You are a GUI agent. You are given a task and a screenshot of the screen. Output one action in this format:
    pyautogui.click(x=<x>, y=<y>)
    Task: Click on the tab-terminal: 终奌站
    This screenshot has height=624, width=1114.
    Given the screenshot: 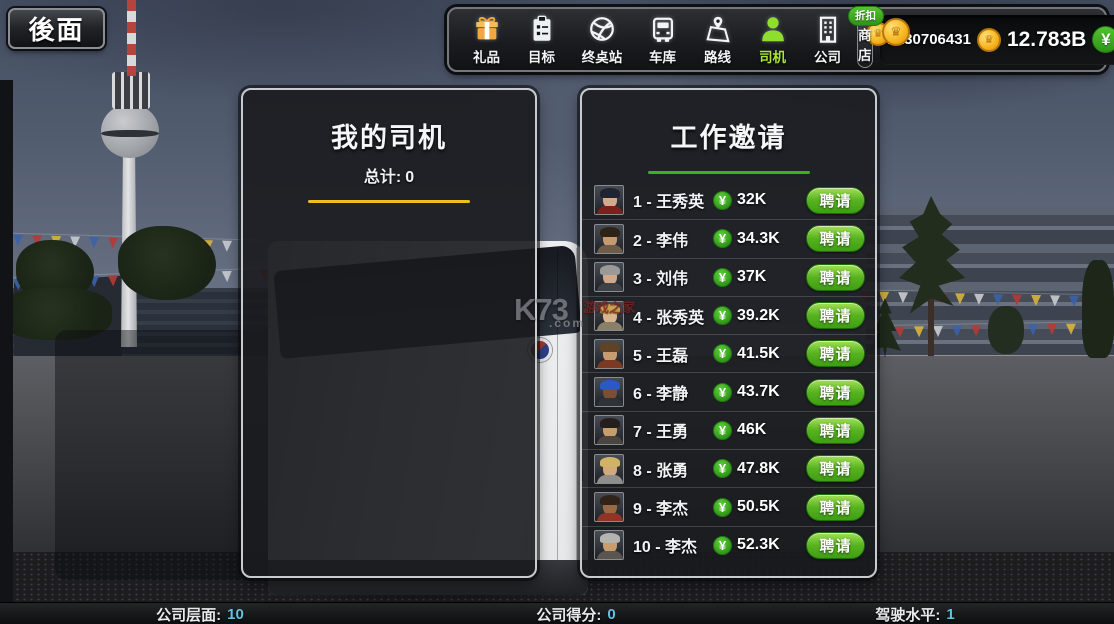 What is the action you would take?
    pyautogui.click(x=602, y=40)
    